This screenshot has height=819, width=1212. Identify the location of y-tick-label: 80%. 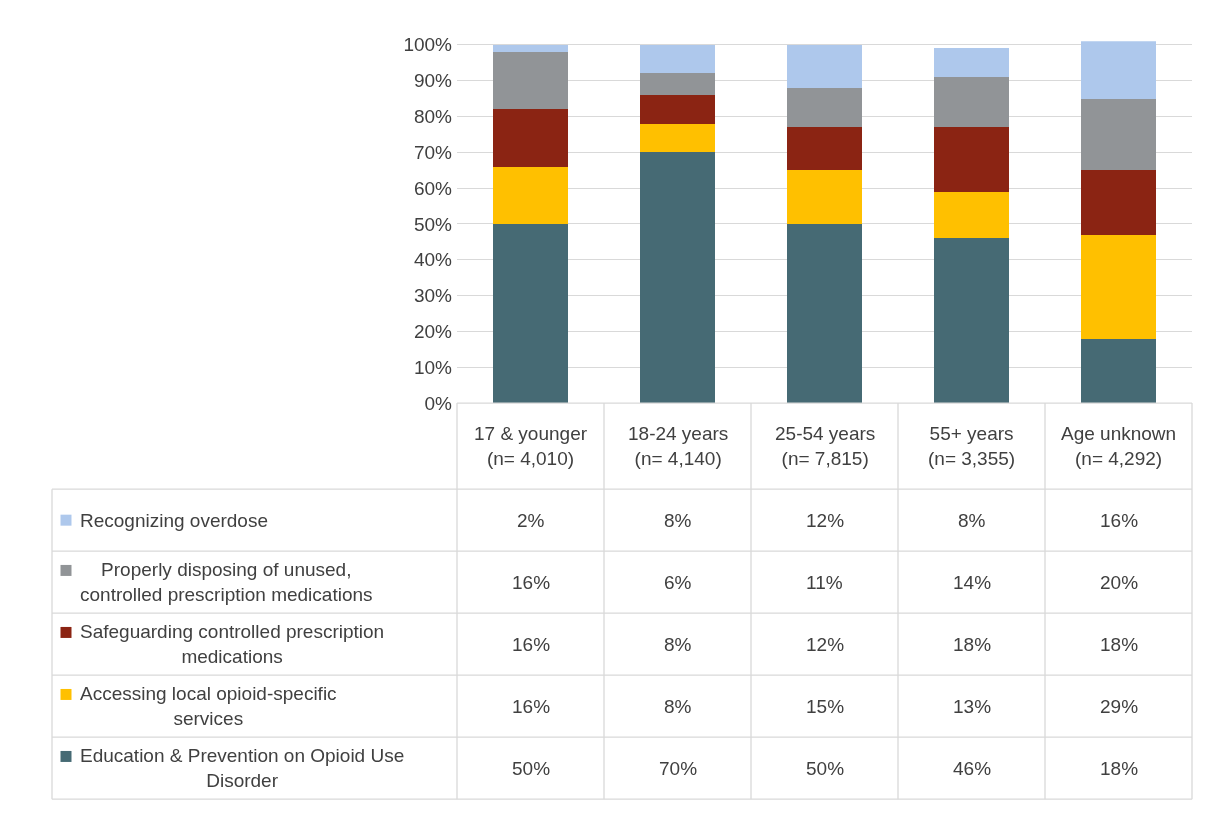
(433, 117).